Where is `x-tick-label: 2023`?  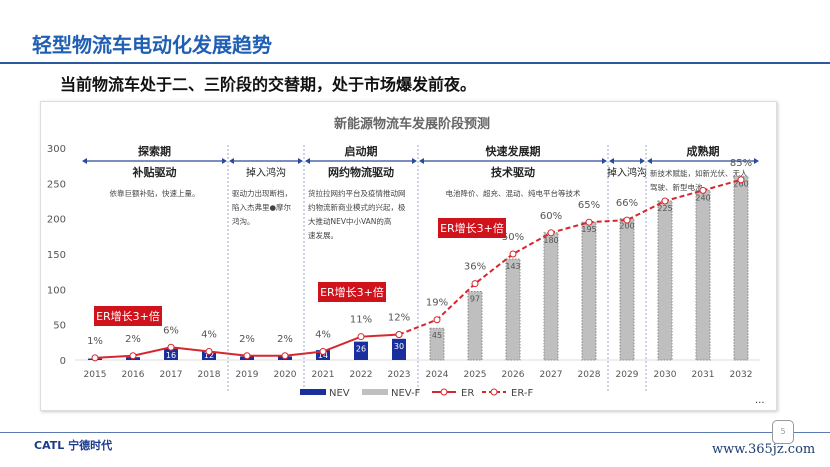
x-tick-label: 2023 is located at coordinates (399, 375).